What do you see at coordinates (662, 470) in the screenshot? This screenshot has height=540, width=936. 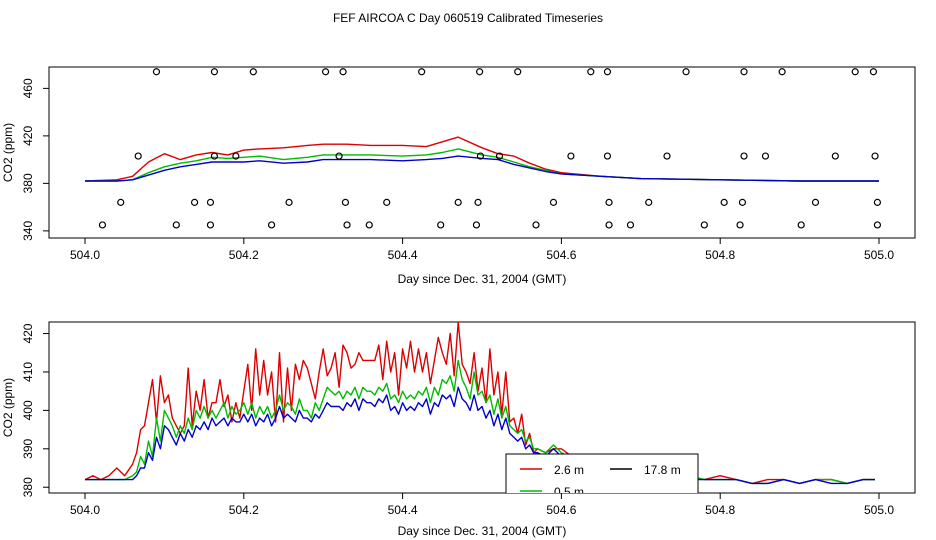 I see `legend-label: 17.8 m` at bounding box center [662, 470].